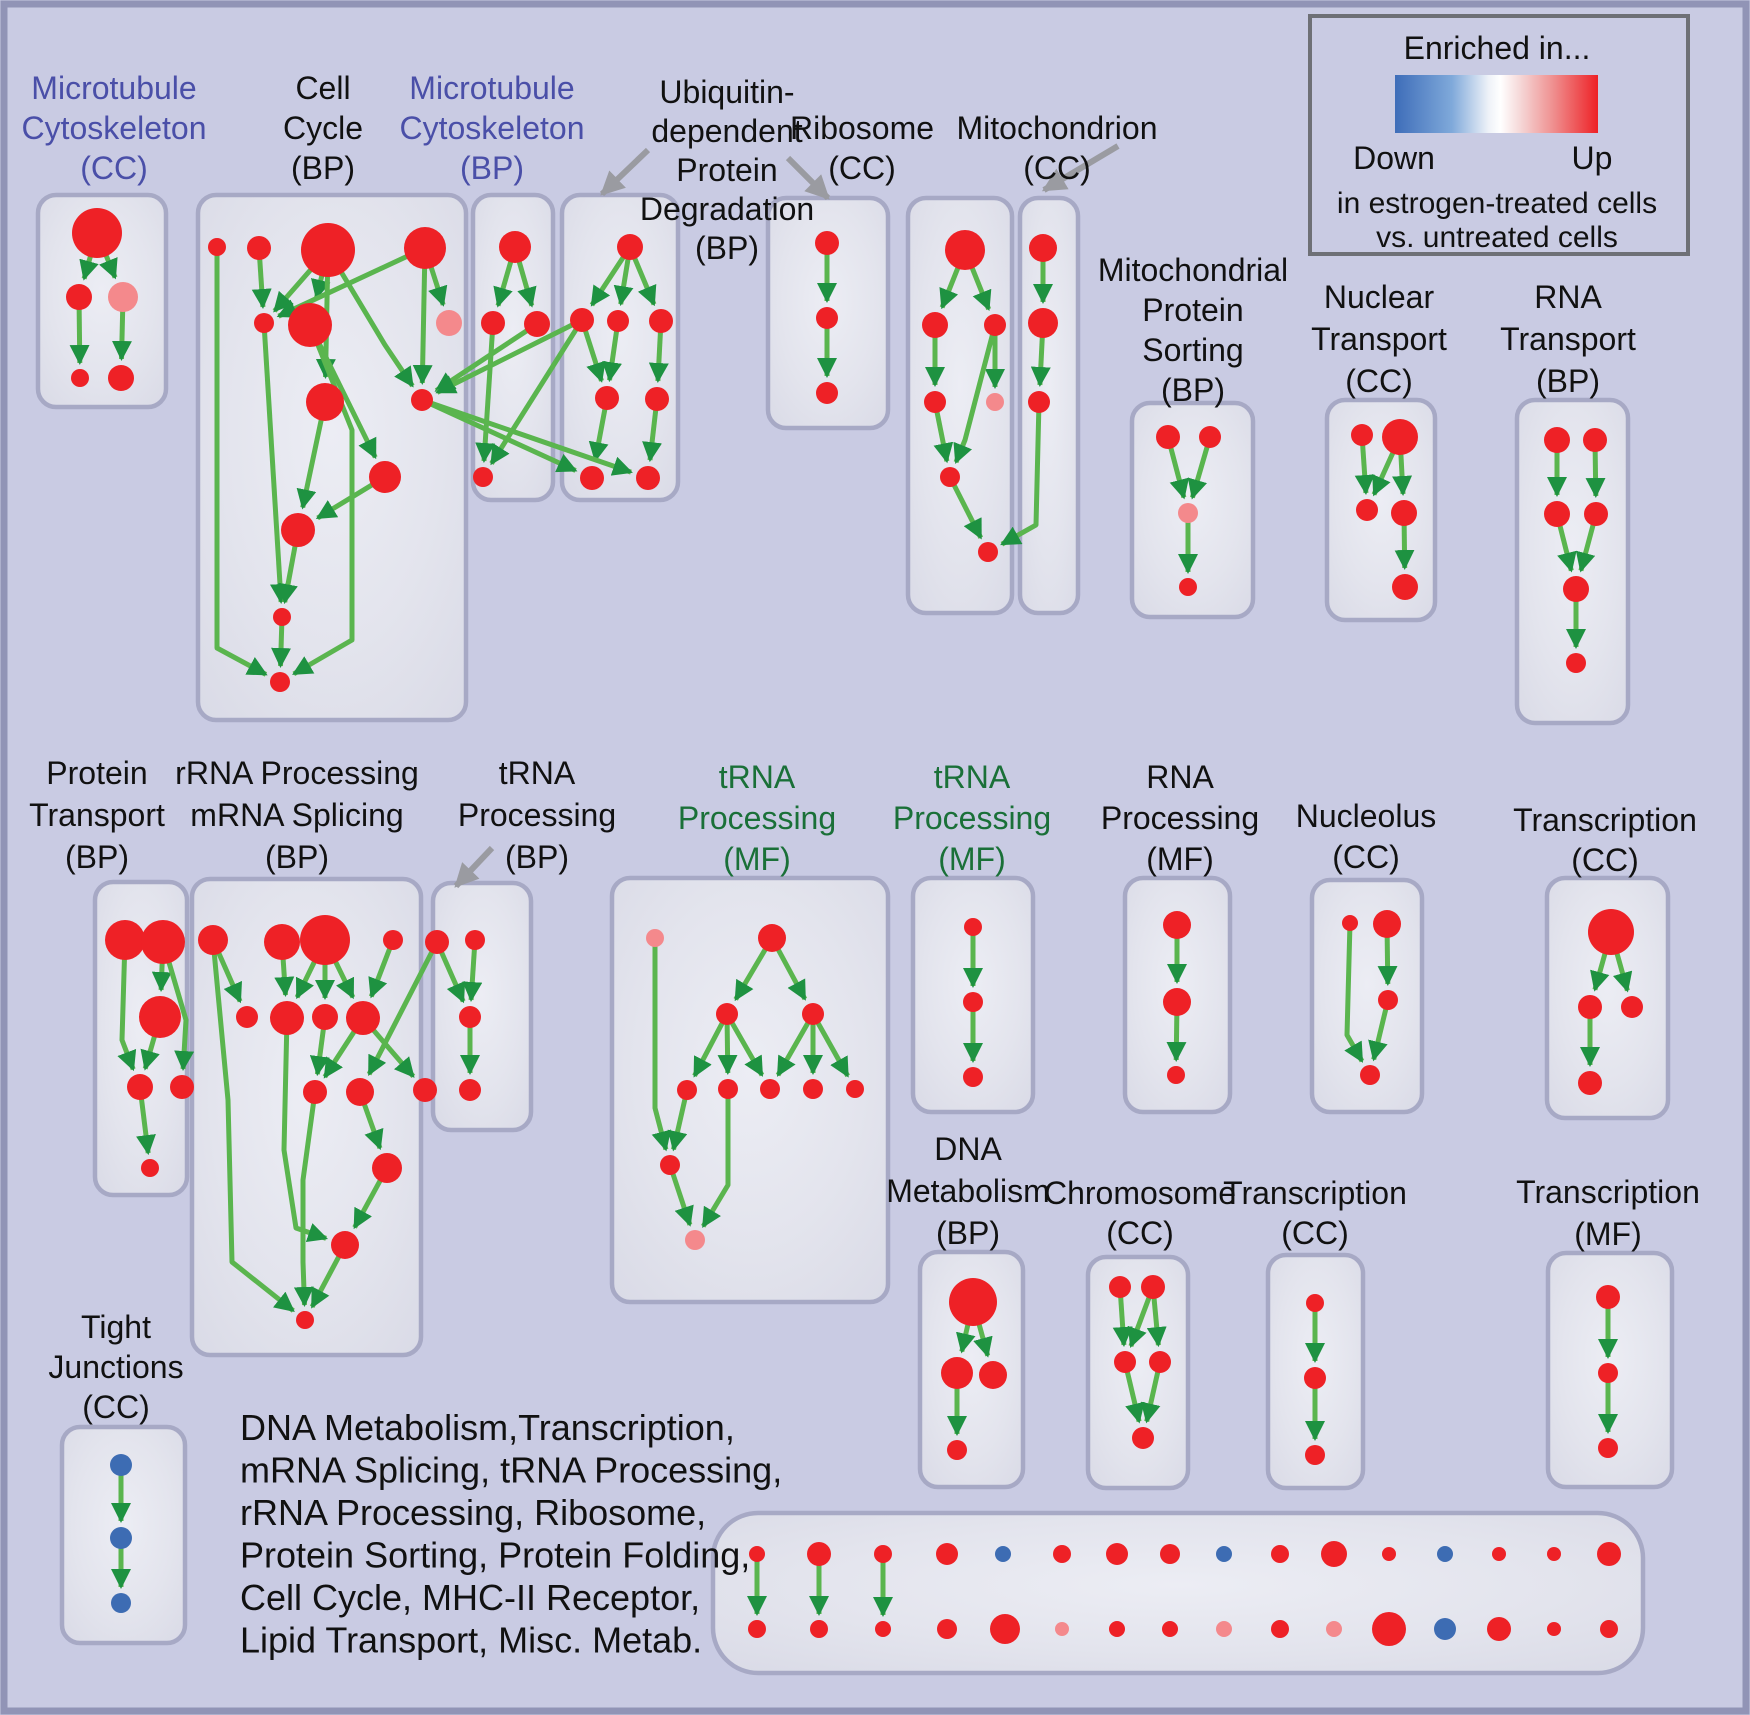 This screenshot has height=1715, width=1750. I want to click on cluster-box-misc-clusters, so click(1178, 1593).